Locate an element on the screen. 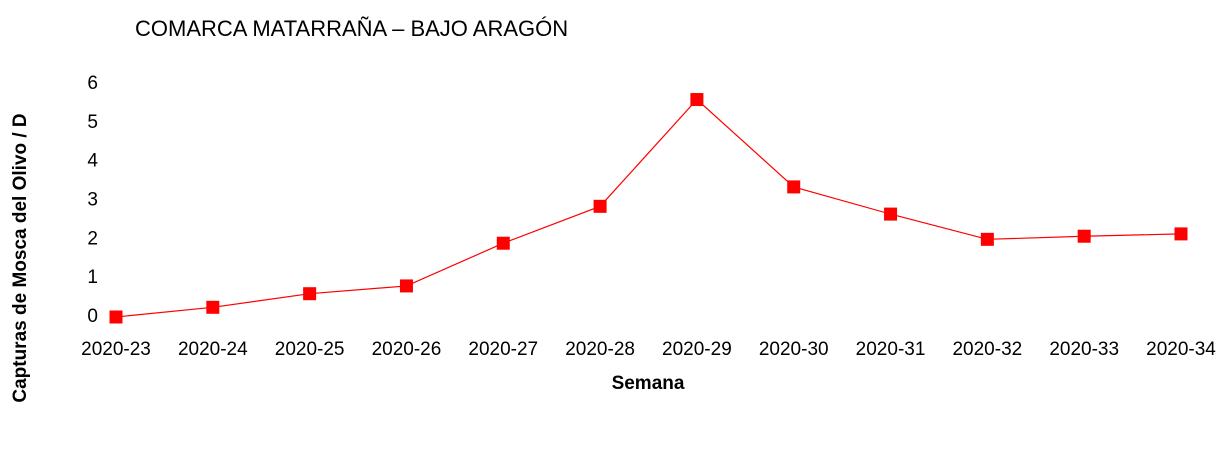 This screenshot has height=456, width=1229. x-tick-label: 2020-26 is located at coordinates (407, 349).